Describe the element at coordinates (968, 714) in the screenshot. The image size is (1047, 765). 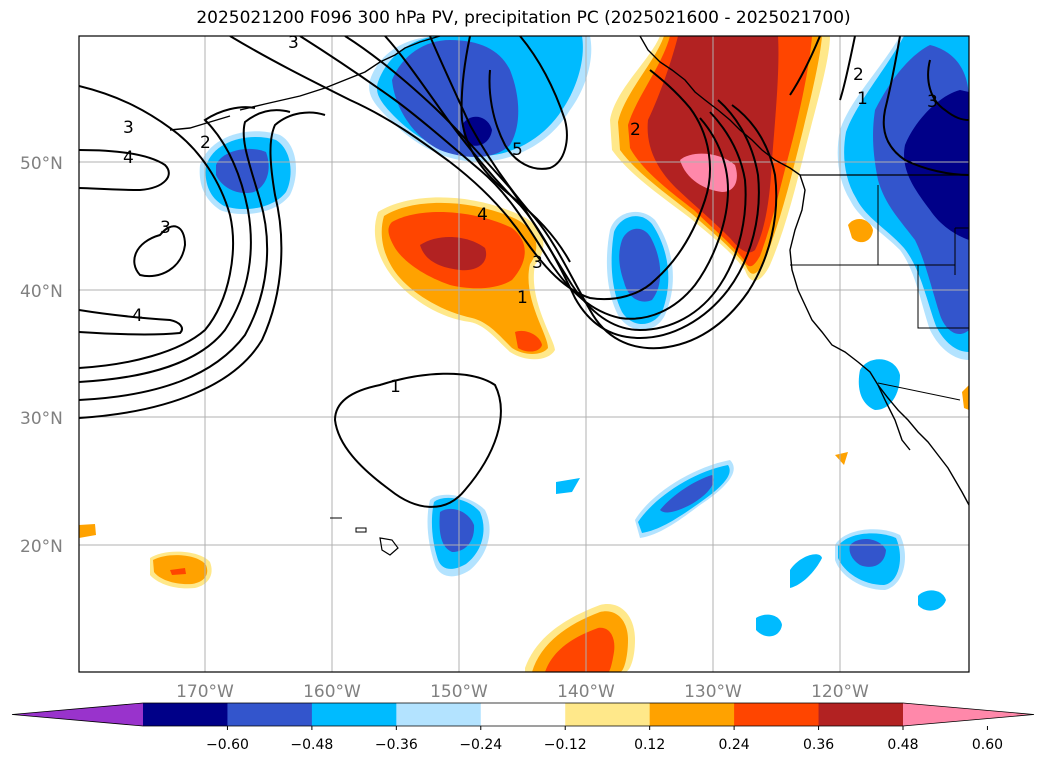
I see `colorbar-extend-high` at that location.